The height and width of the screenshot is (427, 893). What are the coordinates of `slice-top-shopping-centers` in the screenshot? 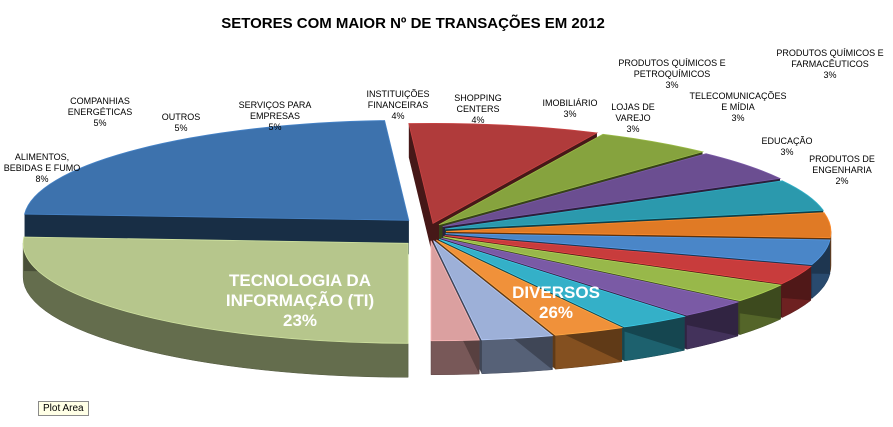 It's located at (638, 249).